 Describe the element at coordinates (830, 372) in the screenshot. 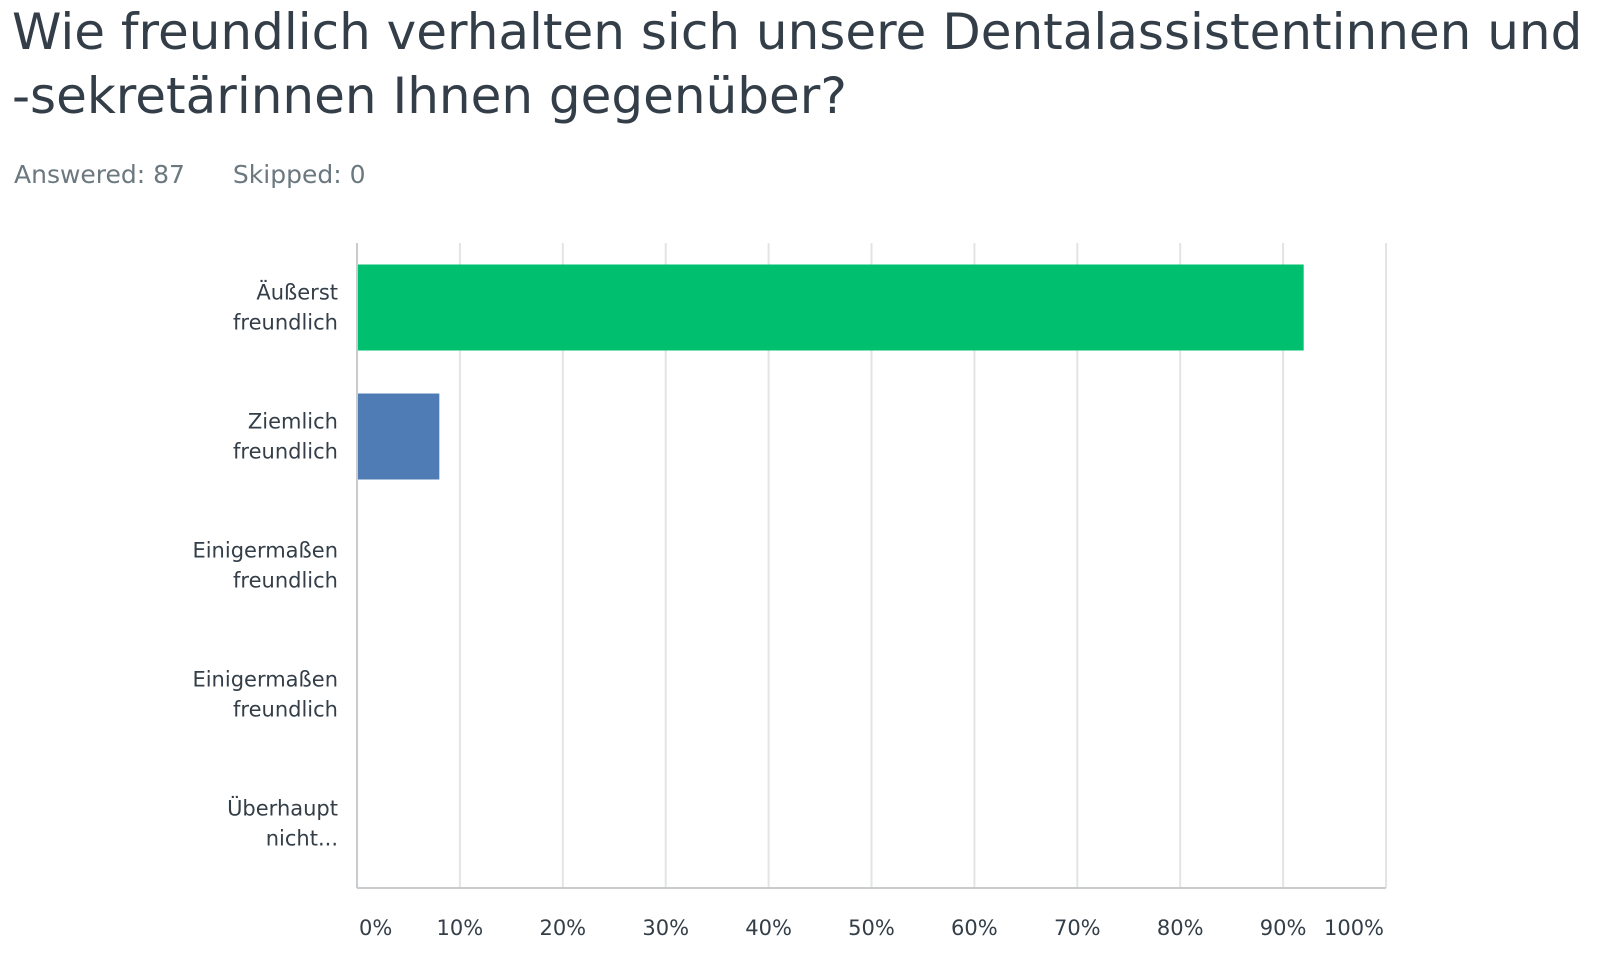

I see `bars-layer` at that location.